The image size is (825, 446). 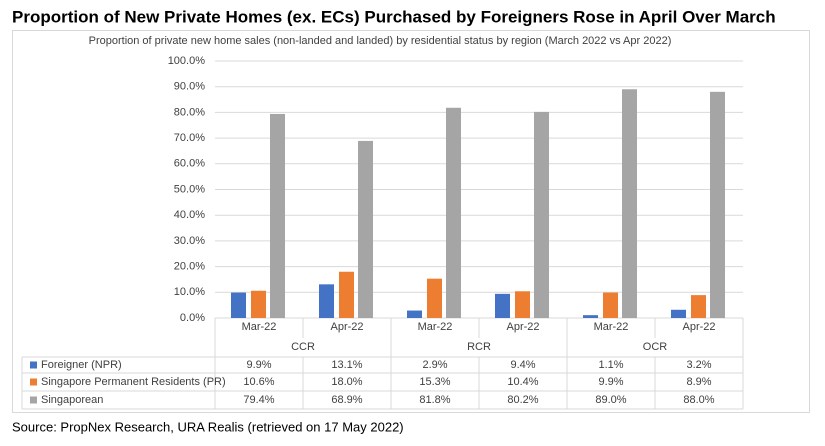 I want to click on table-cell: 18.0%, so click(x=346, y=382).